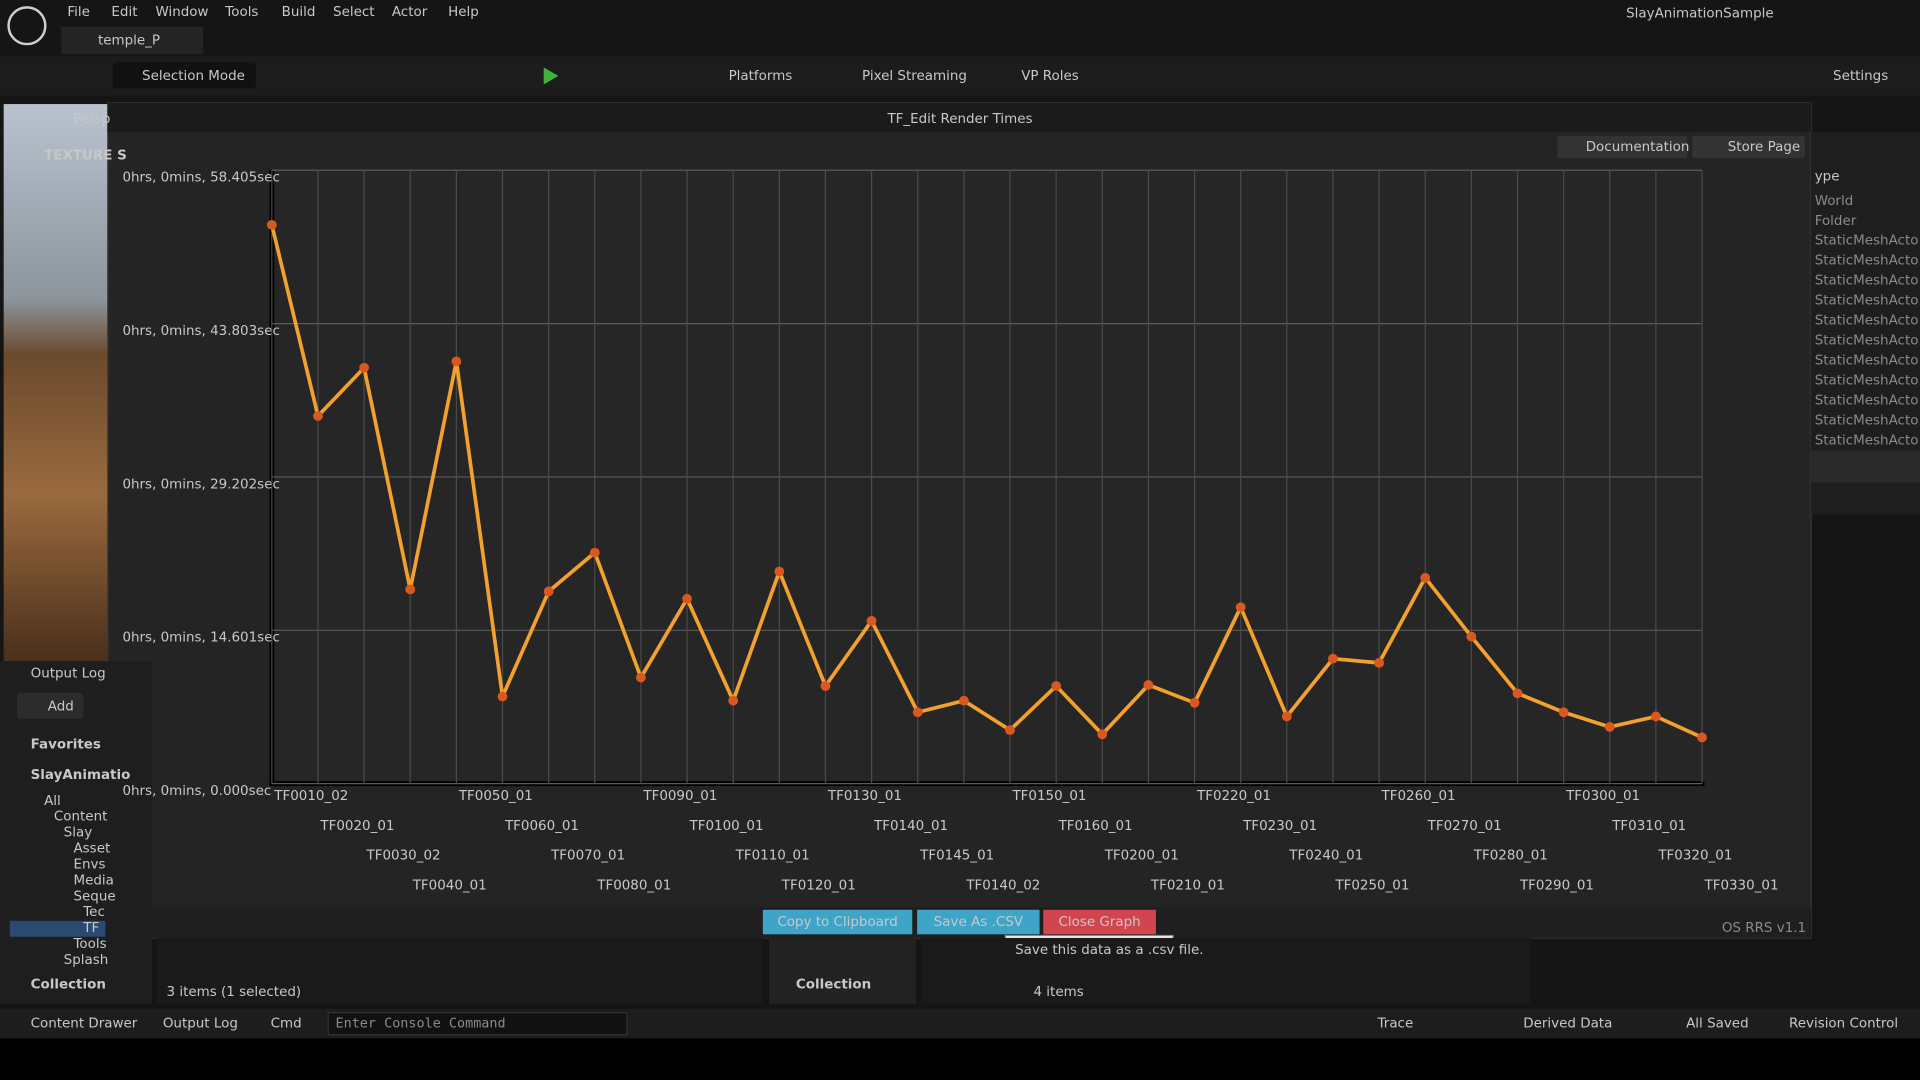  Describe the element at coordinates (85, 156) in the screenshot. I see `viewport-overlay: TEXTURE S` at that location.